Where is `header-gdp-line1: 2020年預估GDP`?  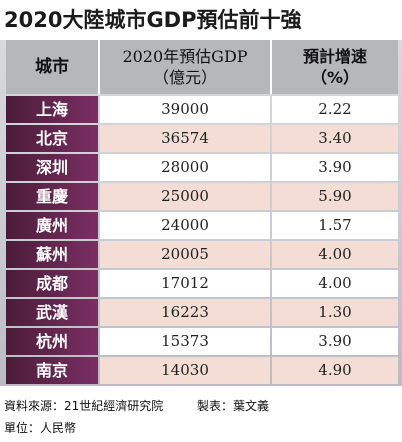
header-gdp-line1: 2020年預估GDP is located at coordinates (185, 56).